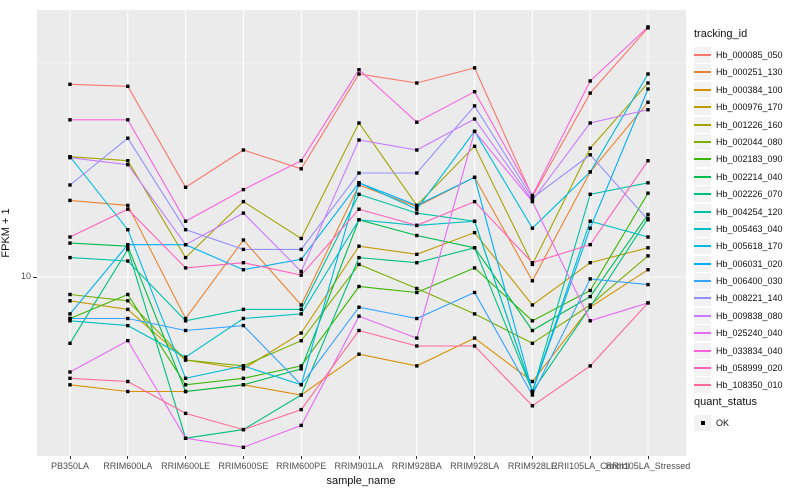 Image resolution: width=800 pixels, height=500 pixels. I want to click on legend-item-Hb_001226_160: Hb_001226_160, so click(747, 124).